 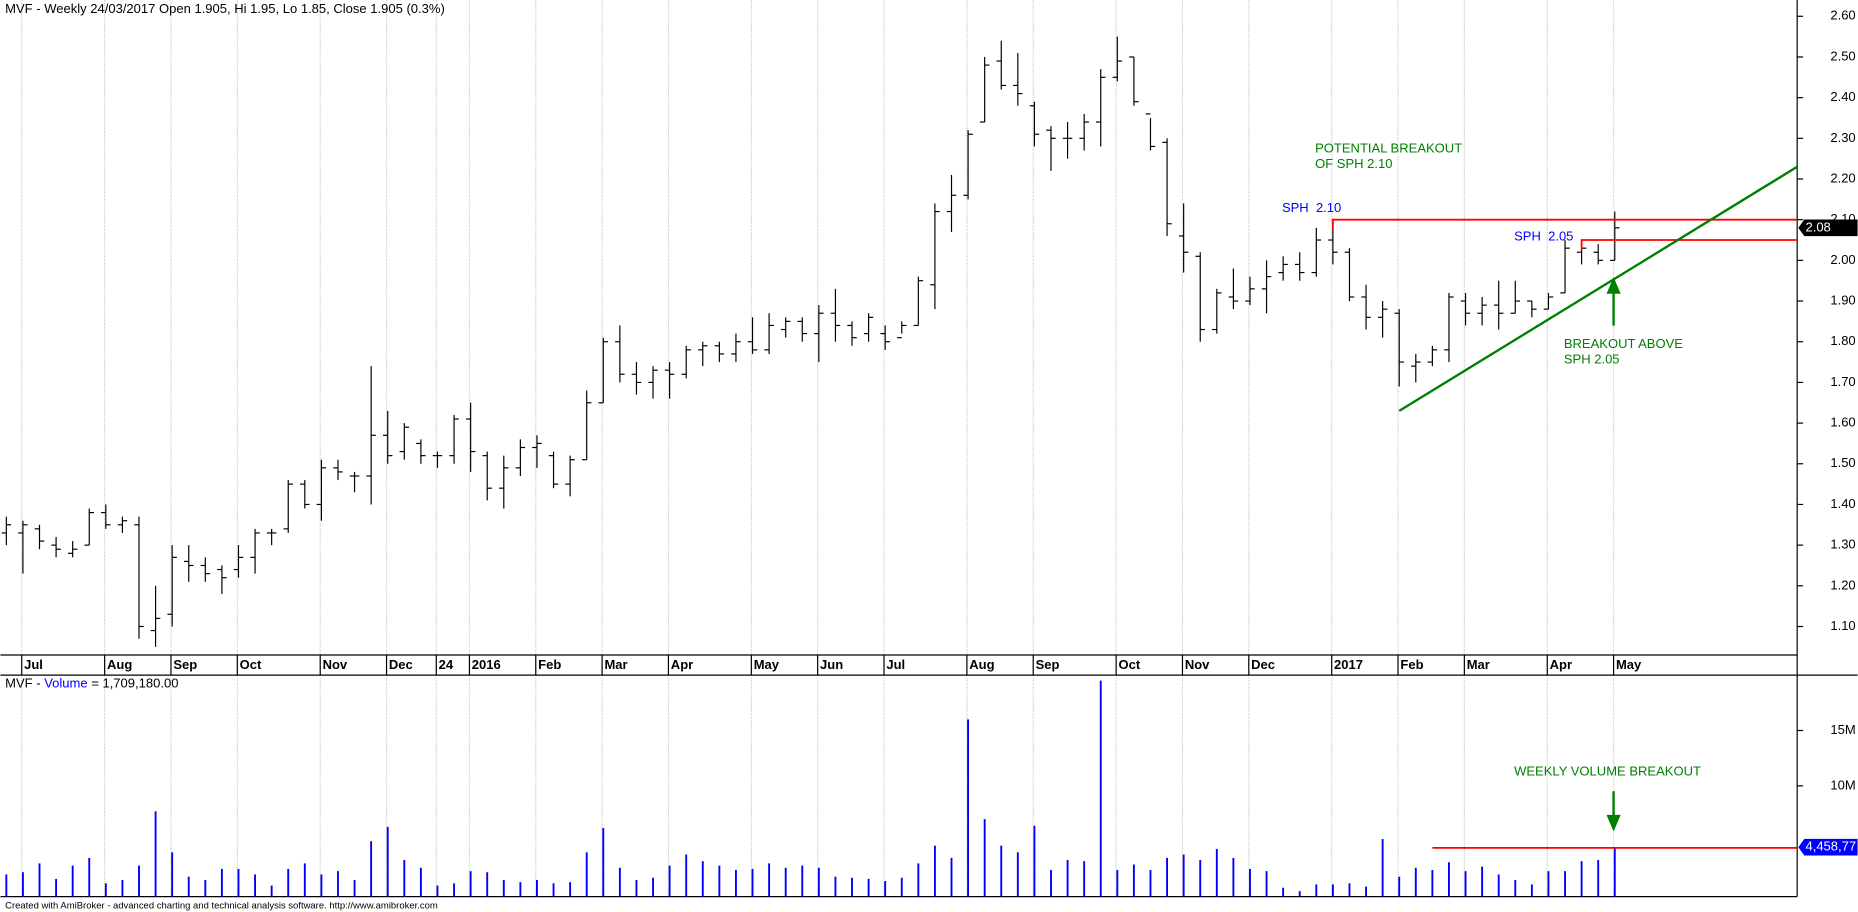 What do you see at coordinates (1842, 784) in the screenshot?
I see `y-tick-label: 10M` at bounding box center [1842, 784].